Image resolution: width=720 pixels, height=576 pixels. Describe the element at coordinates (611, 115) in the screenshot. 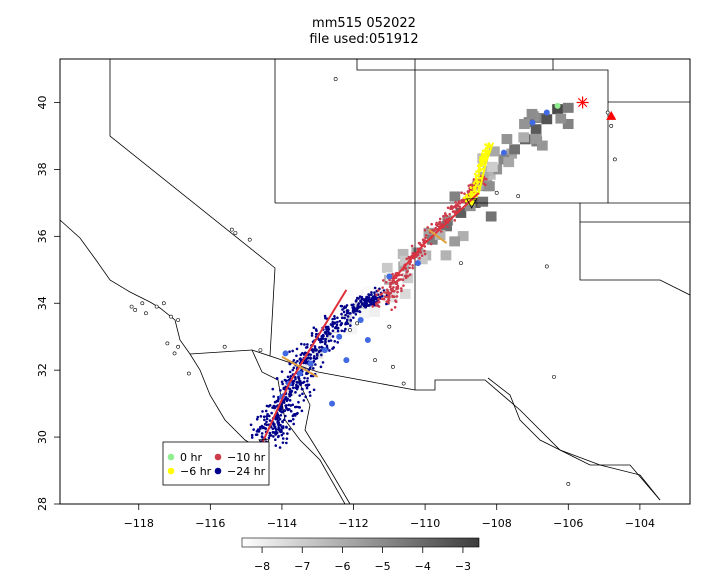

I see `red-triangle-marker` at that location.